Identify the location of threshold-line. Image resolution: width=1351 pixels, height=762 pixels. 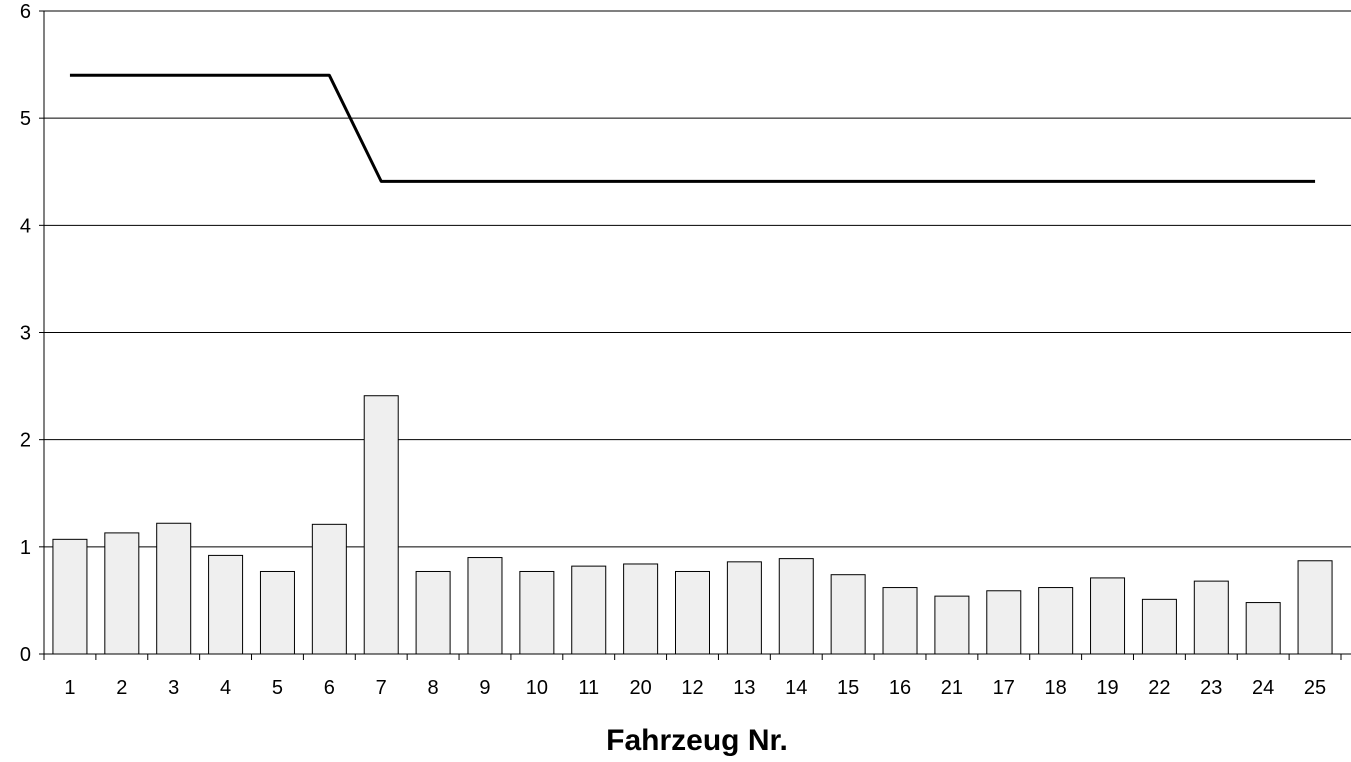
(692, 128).